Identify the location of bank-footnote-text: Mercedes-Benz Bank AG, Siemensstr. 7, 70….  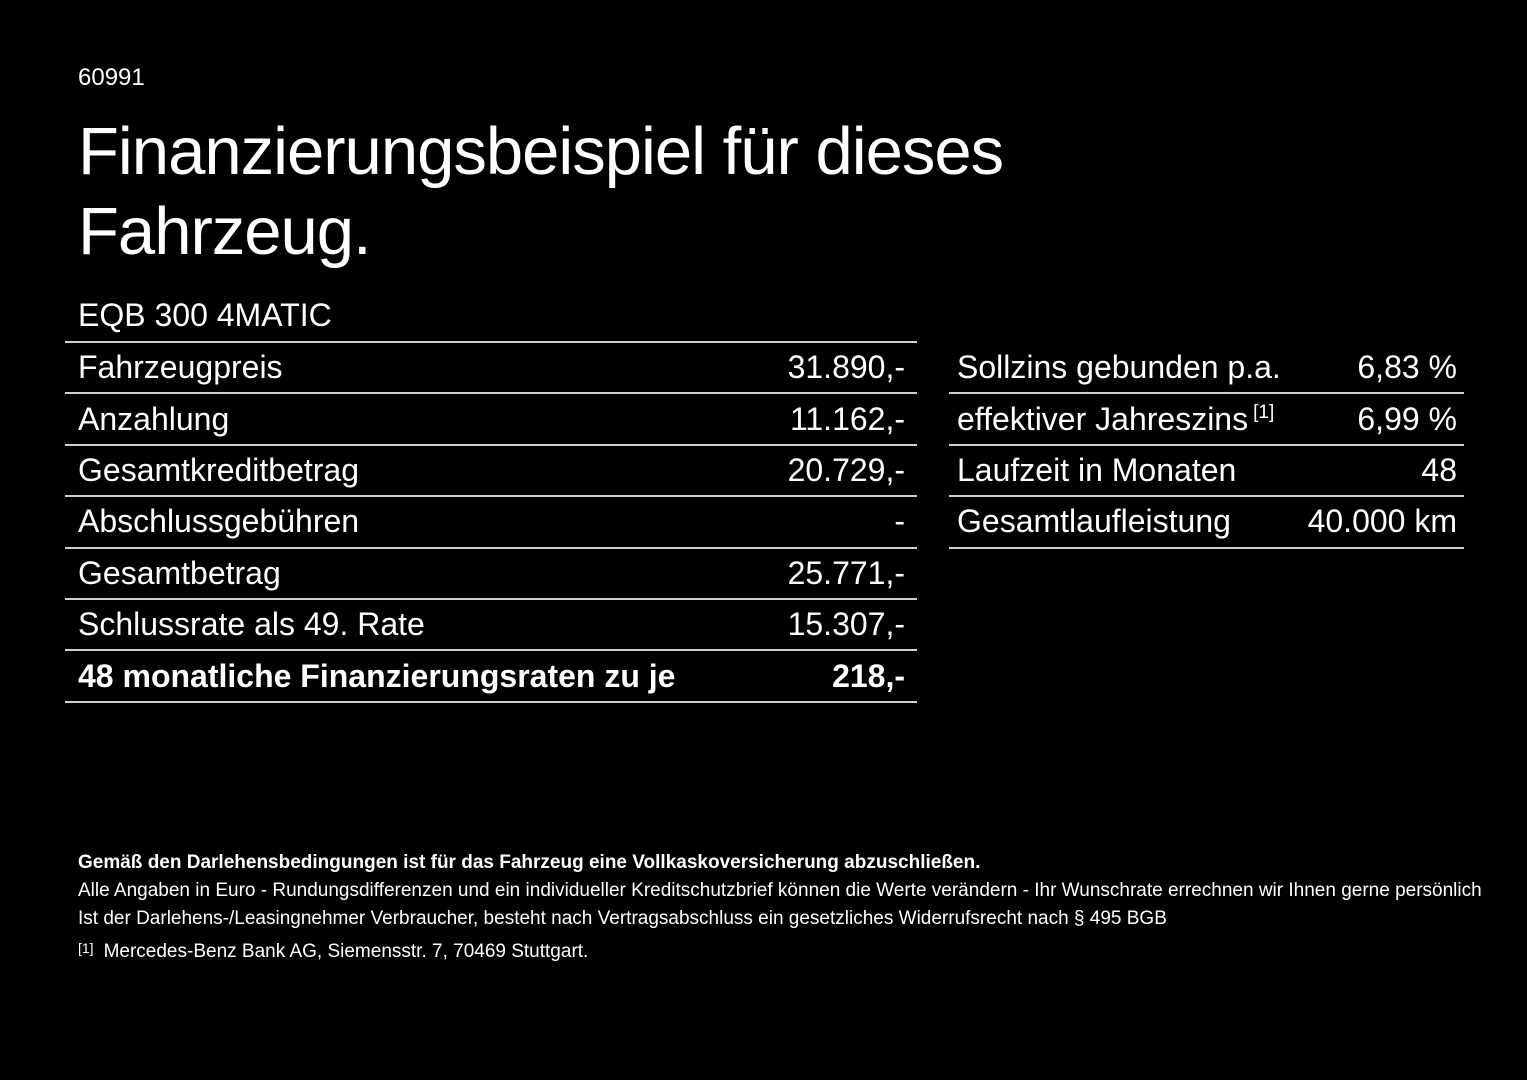
(346, 951).